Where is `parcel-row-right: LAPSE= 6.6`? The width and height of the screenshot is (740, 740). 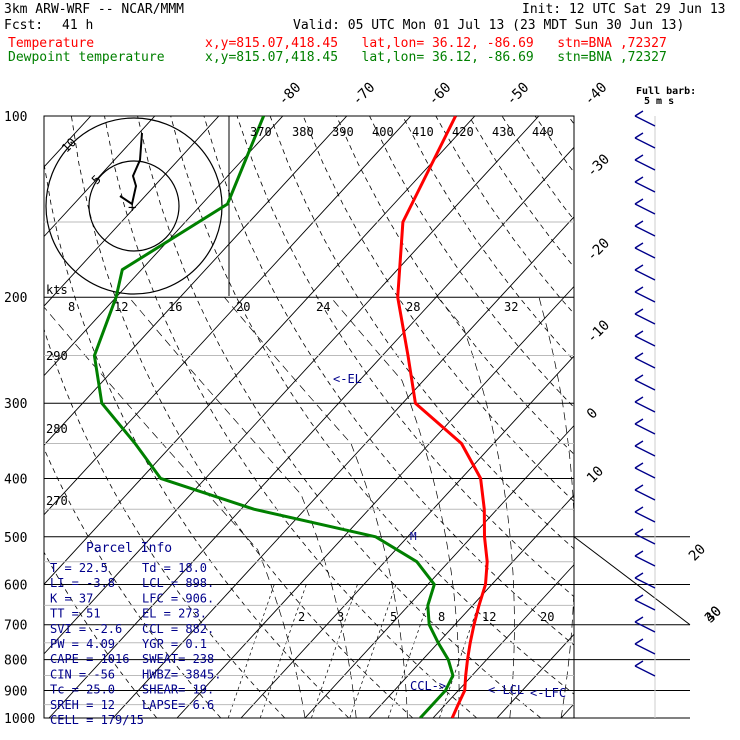 parcel-row-right: LAPSE= 6.6 is located at coordinates (178, 705).